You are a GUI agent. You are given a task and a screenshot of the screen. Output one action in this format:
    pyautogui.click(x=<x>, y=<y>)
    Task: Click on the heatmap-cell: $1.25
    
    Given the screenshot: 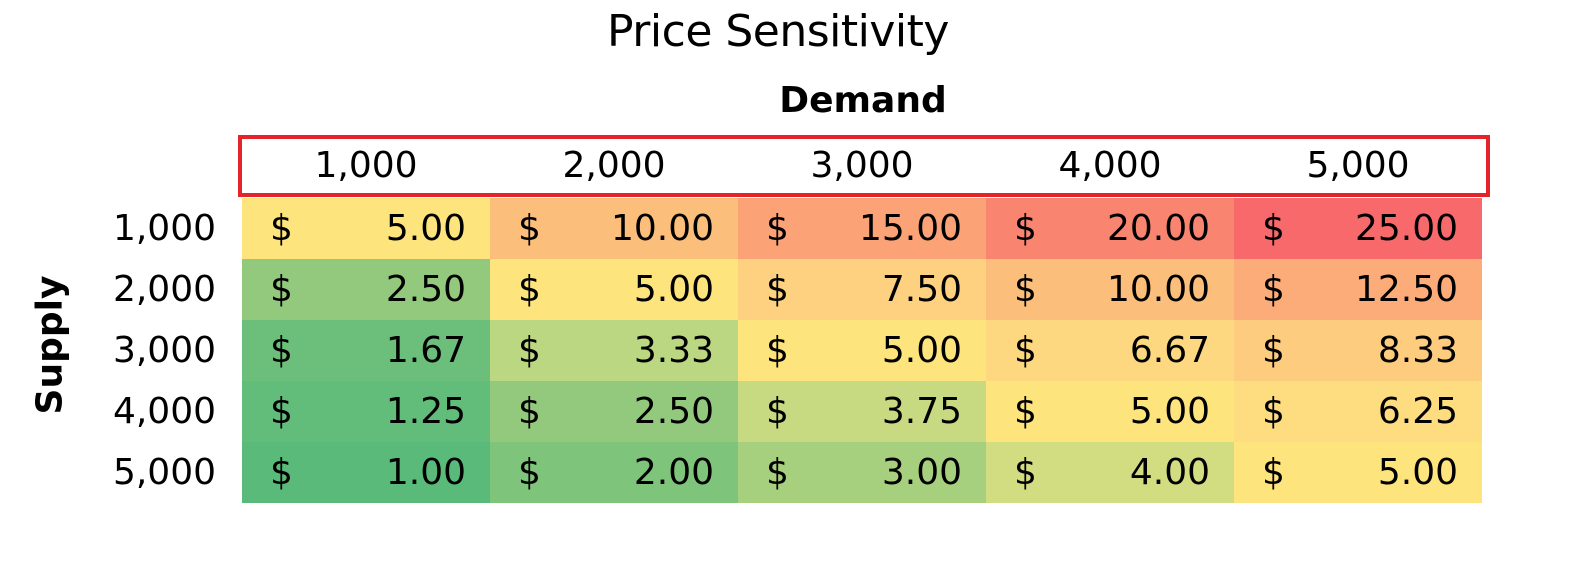 What is the action you would take?
    pyautogui.click(x=366, y=411)
    